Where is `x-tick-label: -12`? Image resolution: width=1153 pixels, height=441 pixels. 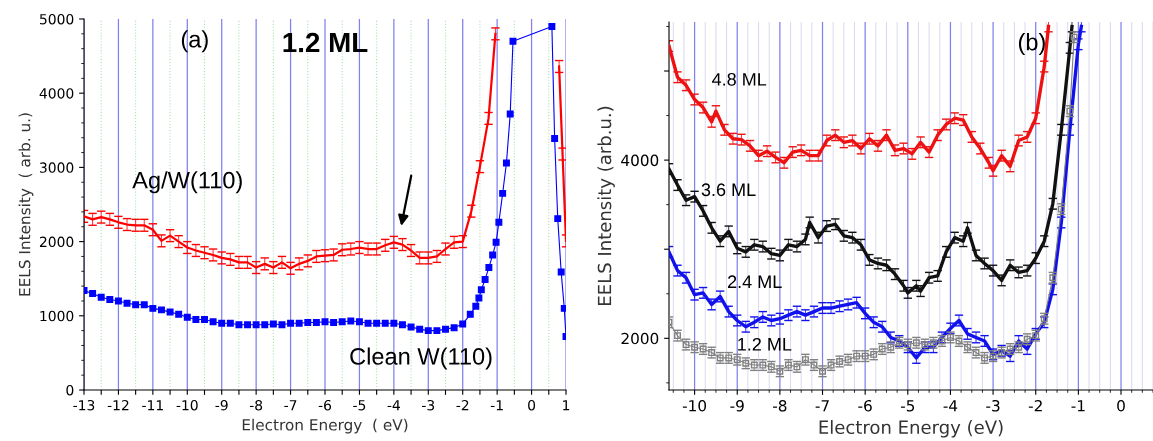
x-tick-label: -12 is located at coordinates (118, 405).